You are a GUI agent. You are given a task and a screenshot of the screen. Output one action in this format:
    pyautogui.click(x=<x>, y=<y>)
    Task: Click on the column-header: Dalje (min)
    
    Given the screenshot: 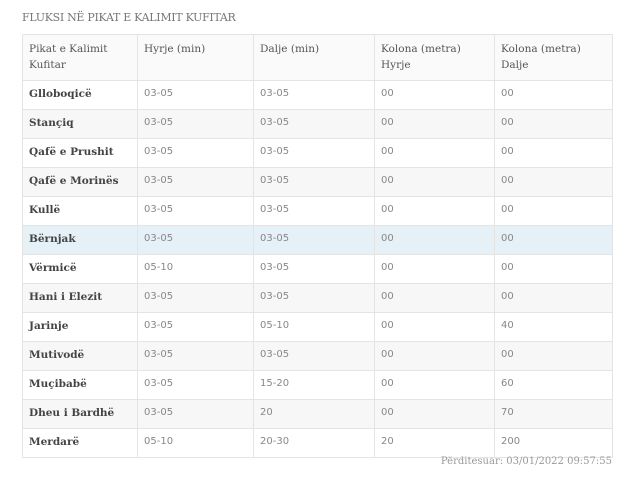 What is the action you would take?
    pyautogui.click(x=314, y=57)
    